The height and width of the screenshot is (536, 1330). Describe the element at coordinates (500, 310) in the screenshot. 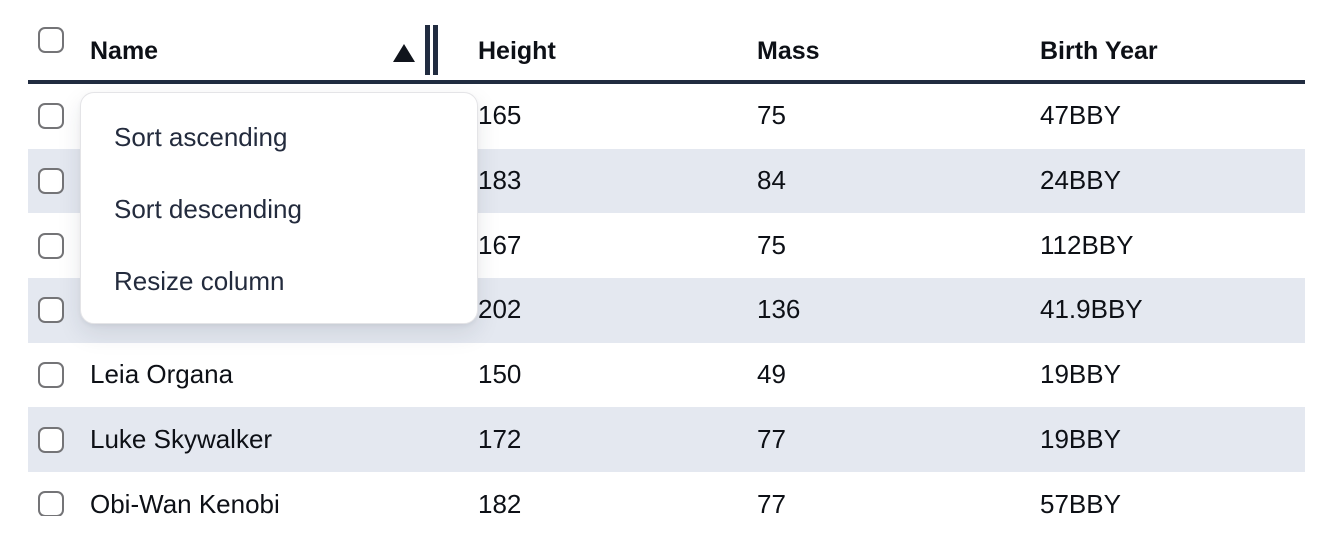

I see `cell-height: 202` at that location.